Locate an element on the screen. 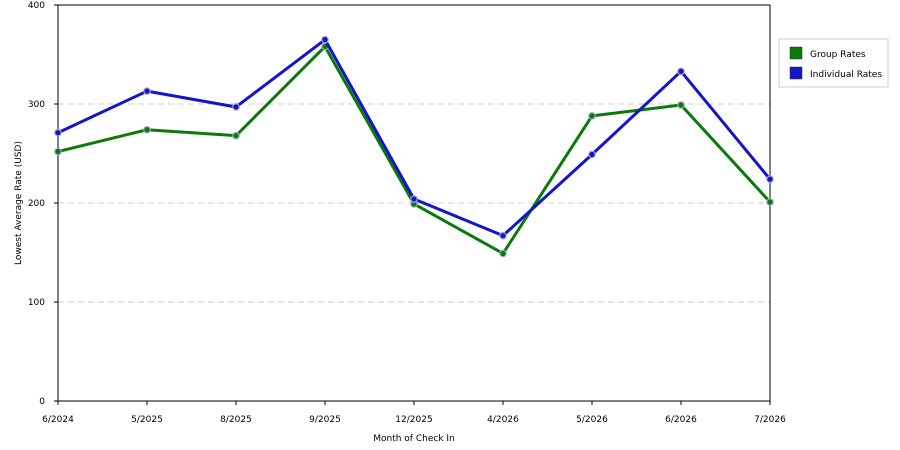  y-axis-title: Lowest Average Rate (USD) is located at coordinates (19, 203).